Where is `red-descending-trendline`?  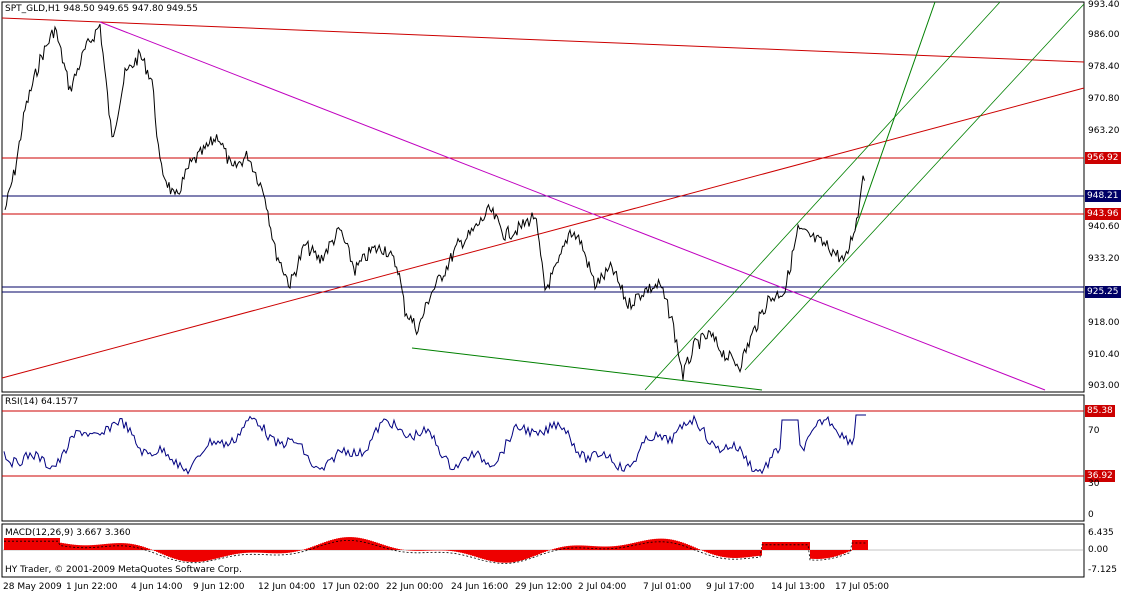
red-descending-trendline is located at coordinates (543, 40).